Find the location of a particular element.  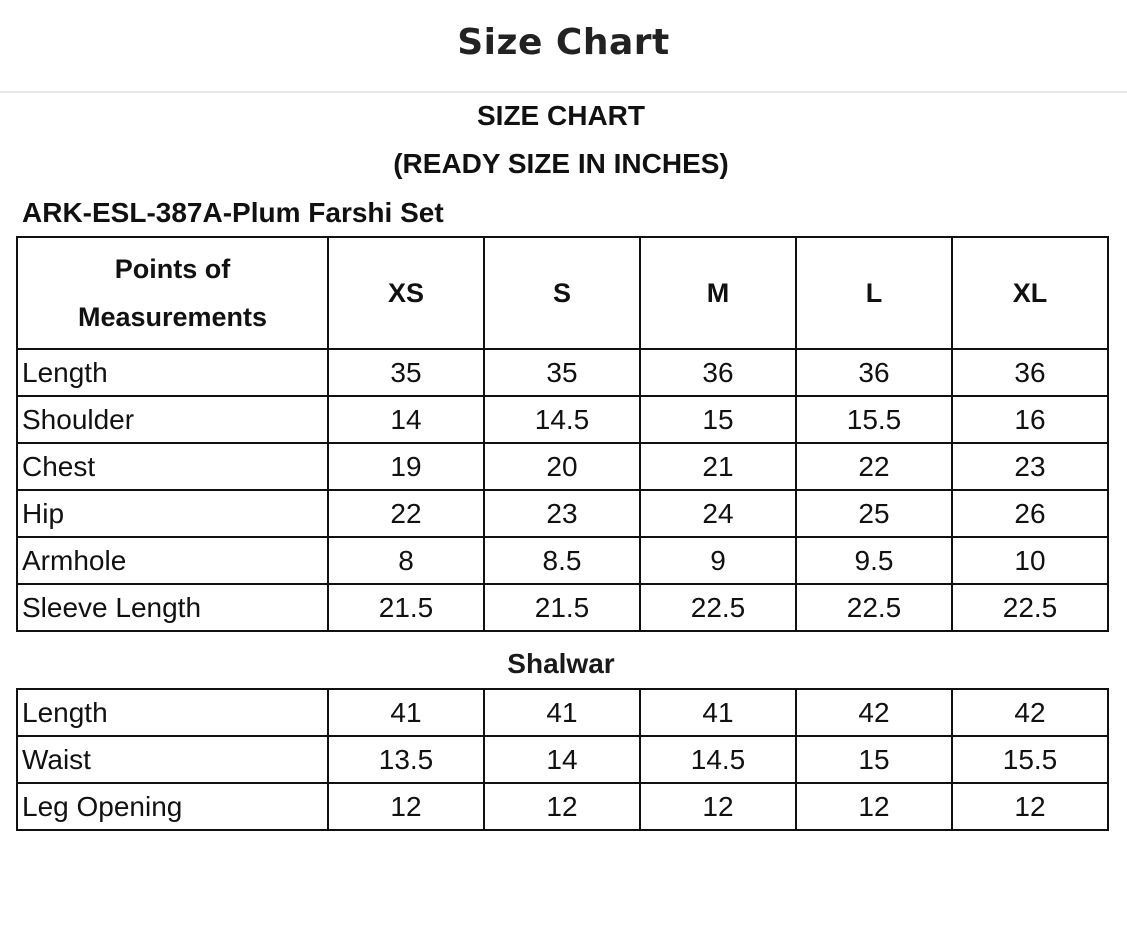

header-size-xs: XS is located at coordinates (406, 293).